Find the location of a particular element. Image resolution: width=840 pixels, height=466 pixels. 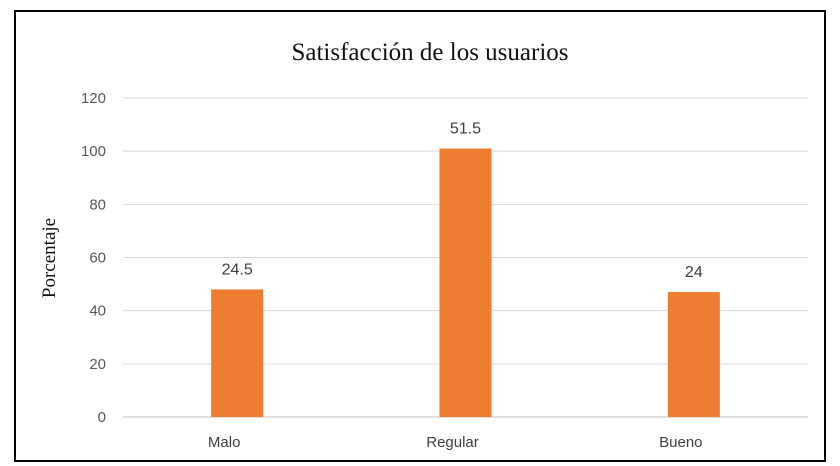

x-tick-label: Malo is located at coordinates (224, 442).